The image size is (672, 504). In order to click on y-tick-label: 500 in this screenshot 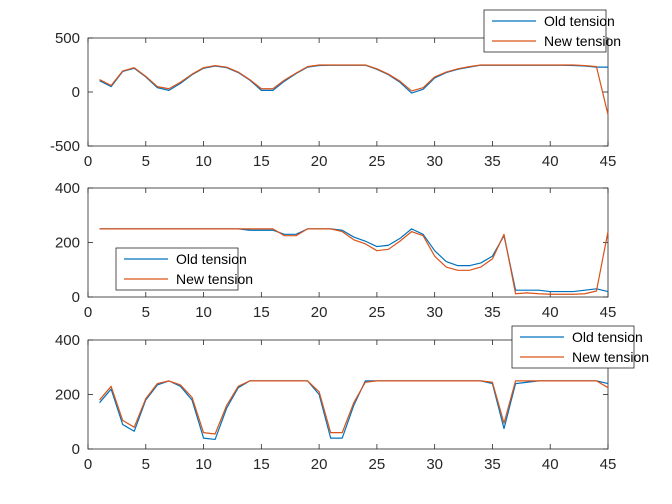, I will do `click(67, 38)`.